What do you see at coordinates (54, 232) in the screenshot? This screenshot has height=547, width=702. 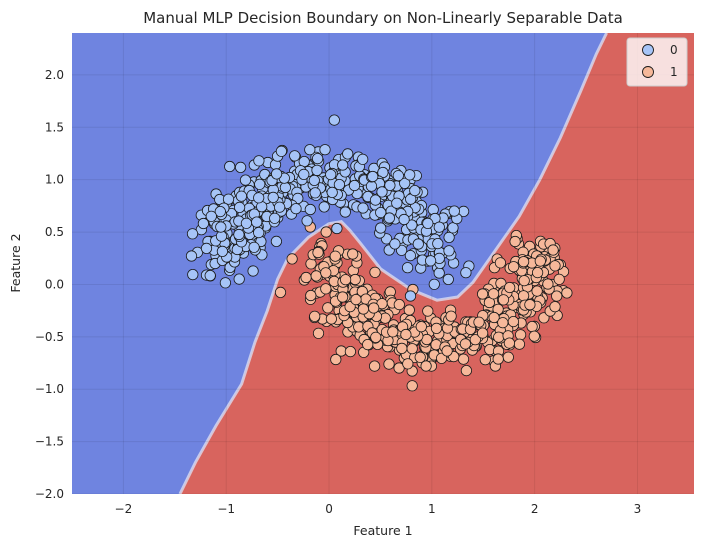 I see `y-tick-label: 0.5` at bounding box center [54, 232].